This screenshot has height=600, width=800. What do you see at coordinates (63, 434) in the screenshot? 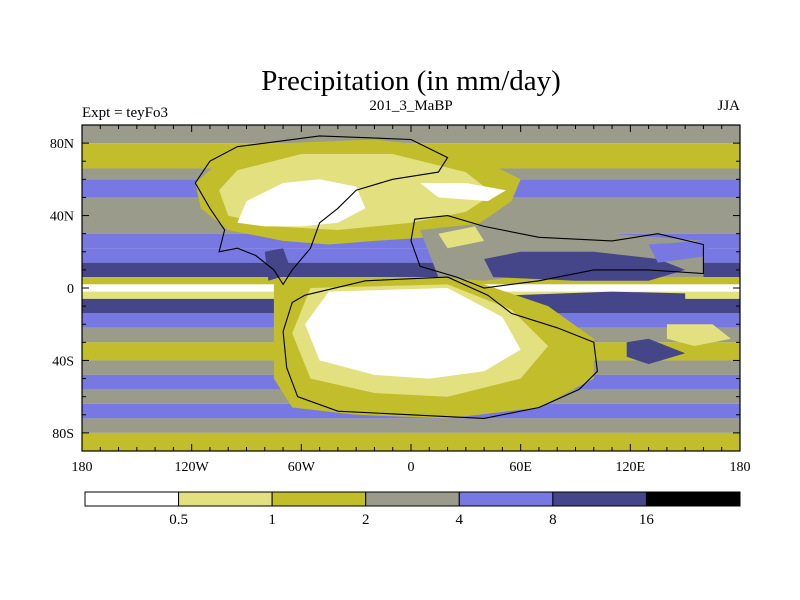
I see `y-tick-label: 80S` at bounding box center [63, 434].